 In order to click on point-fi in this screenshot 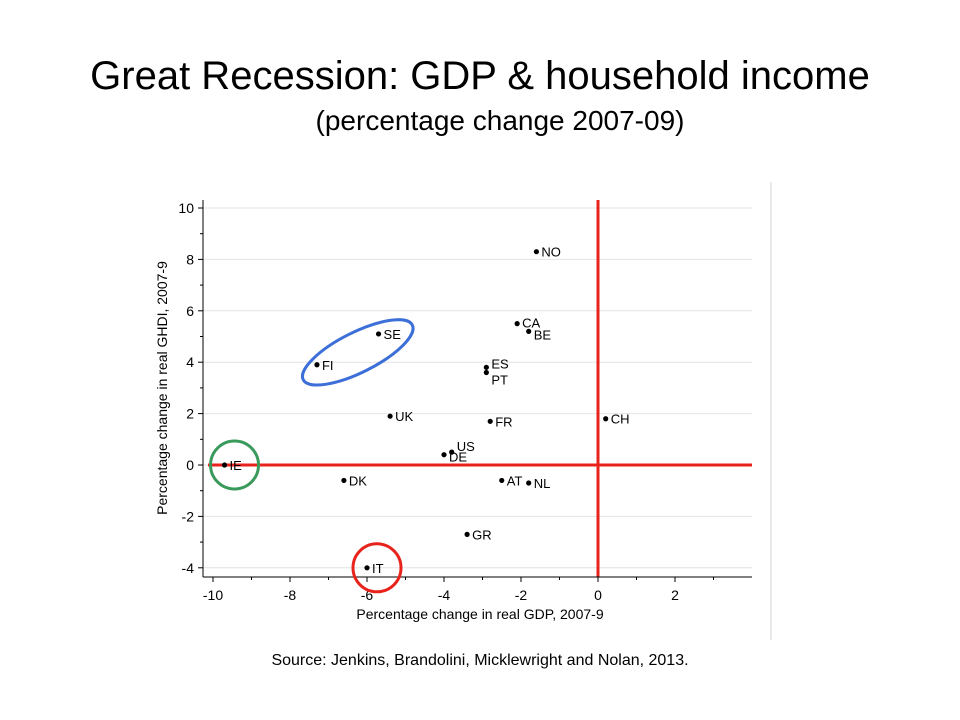, I will do `click(317, 365)`.